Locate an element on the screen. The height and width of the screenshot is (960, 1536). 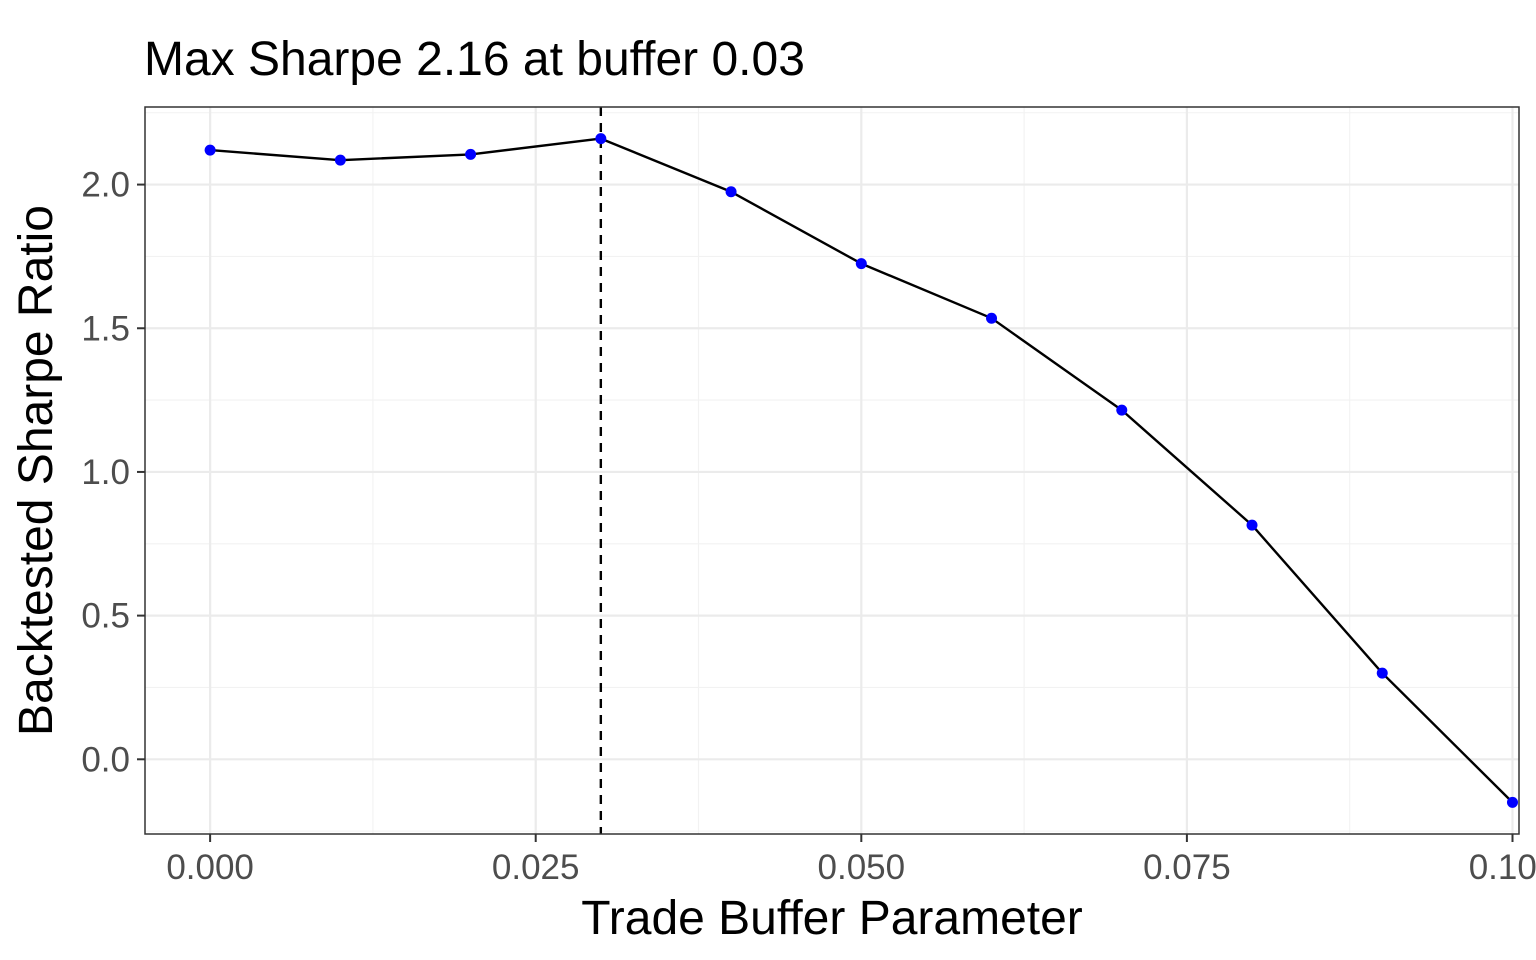
y-tick-label: 1.5 is located at coordinates (105, 328).